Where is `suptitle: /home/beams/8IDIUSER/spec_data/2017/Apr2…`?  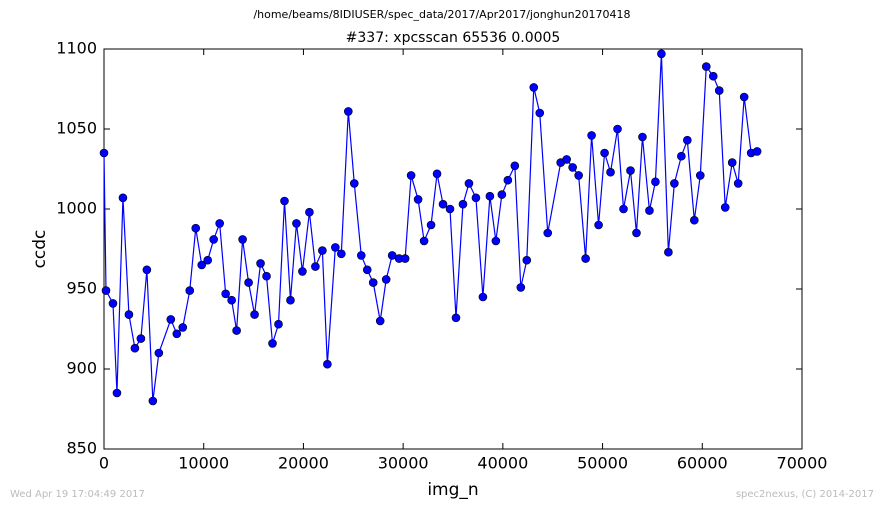
suptitle: /home/beams/8IDIUSER/spec_data/2017/Apr2… is located at coordinates (441, 14).